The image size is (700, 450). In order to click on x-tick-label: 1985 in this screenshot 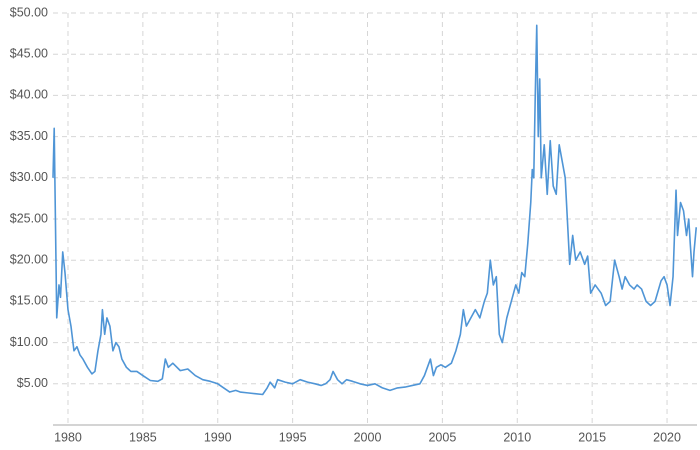, I will do `click(143, 437)`.